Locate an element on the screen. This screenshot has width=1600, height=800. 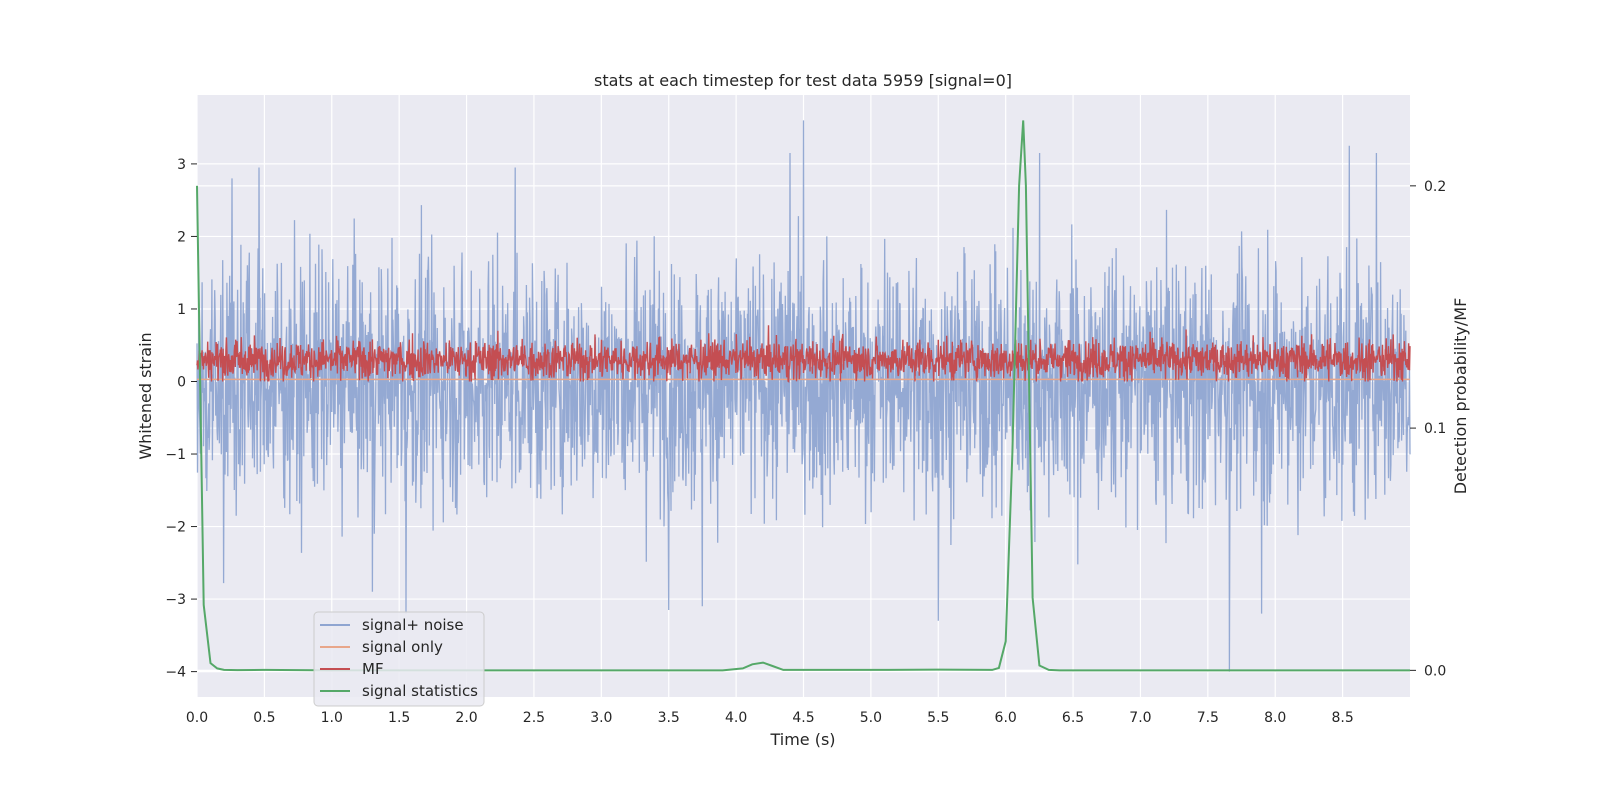
x-tick-label: 5.0 is located at coordinates (871, 718).